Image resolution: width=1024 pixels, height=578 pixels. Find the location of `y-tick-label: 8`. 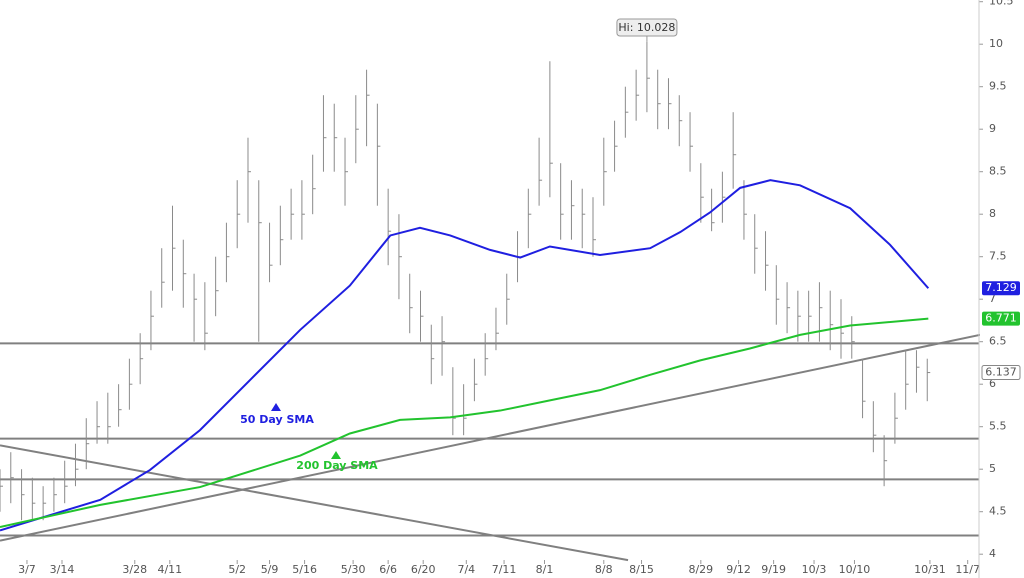

y-tick-label: 8 is located at coordinates (992, 213).